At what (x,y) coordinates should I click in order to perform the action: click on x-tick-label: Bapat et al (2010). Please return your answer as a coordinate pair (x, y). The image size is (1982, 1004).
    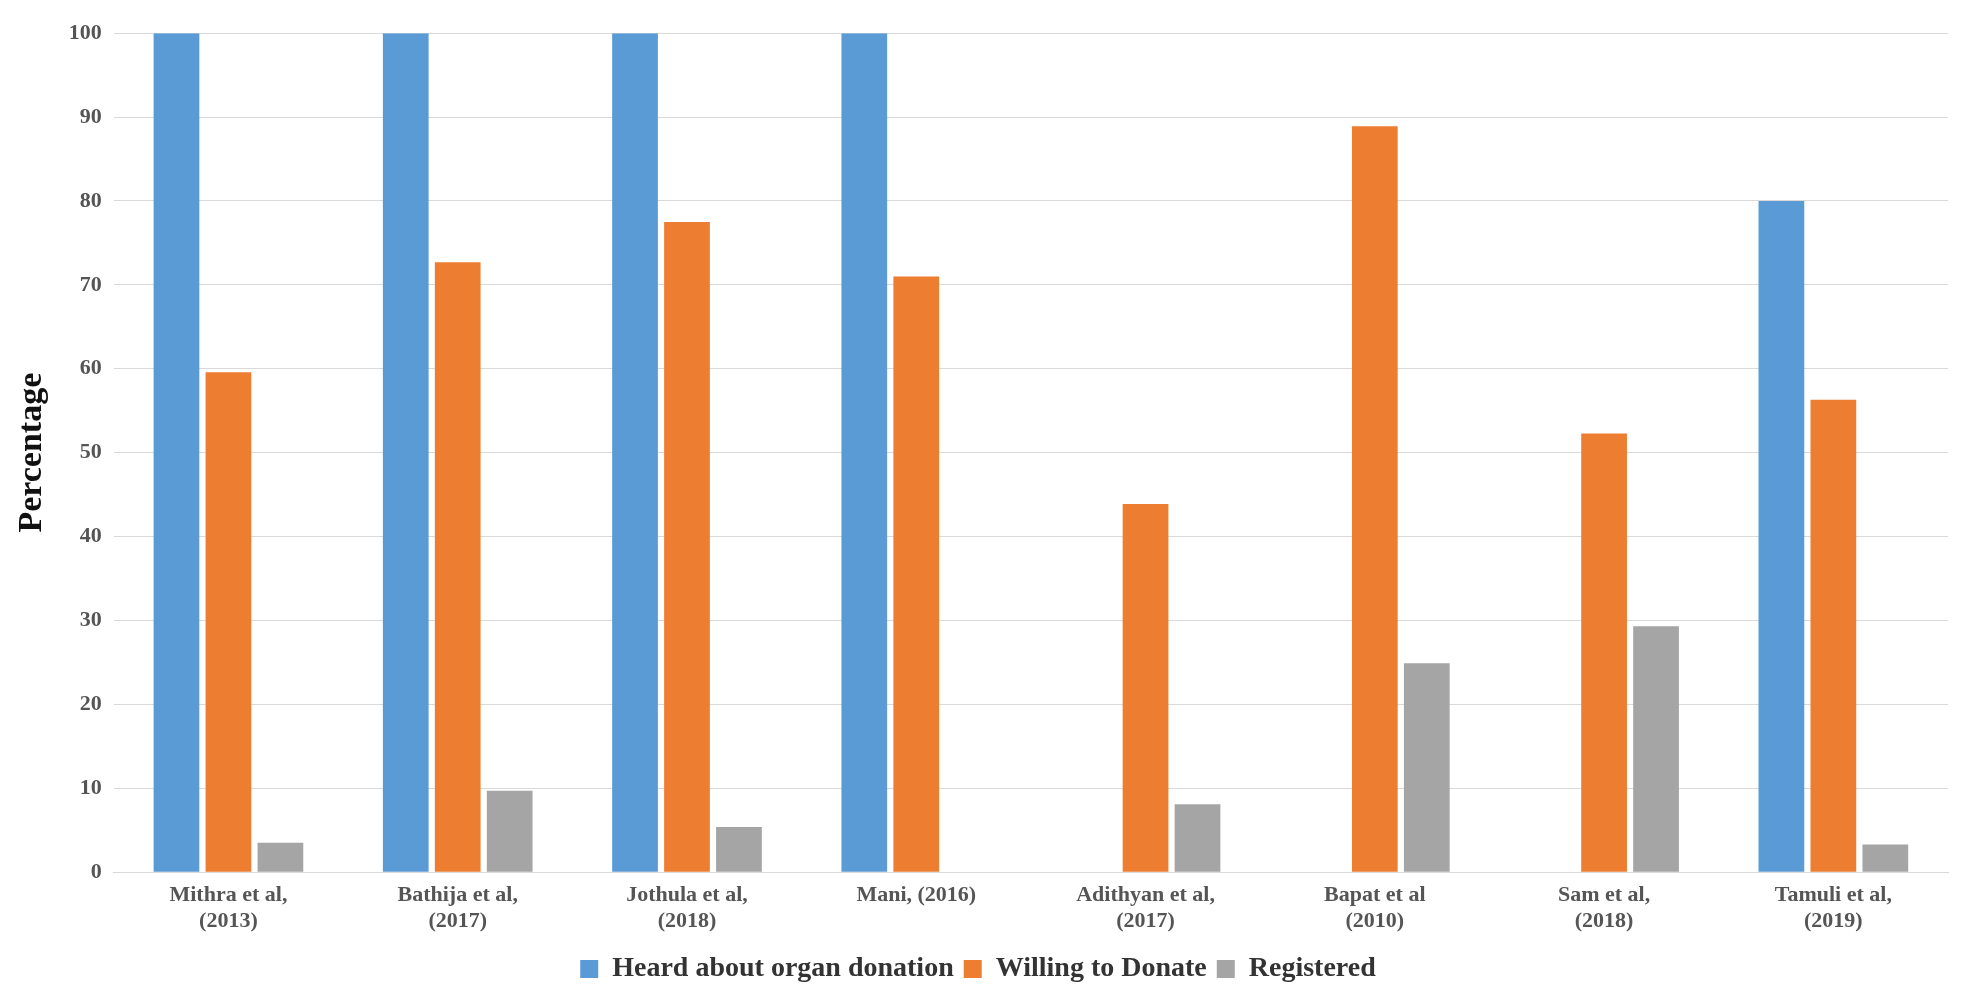
    Looking at the image, I should click on (1375, 907).